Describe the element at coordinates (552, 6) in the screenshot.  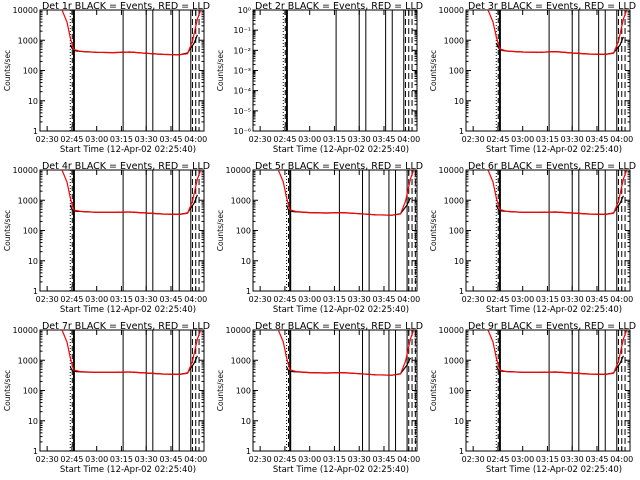
I see `chart-title: Det 3r BLACK = Events, RED = LLD` at that location.